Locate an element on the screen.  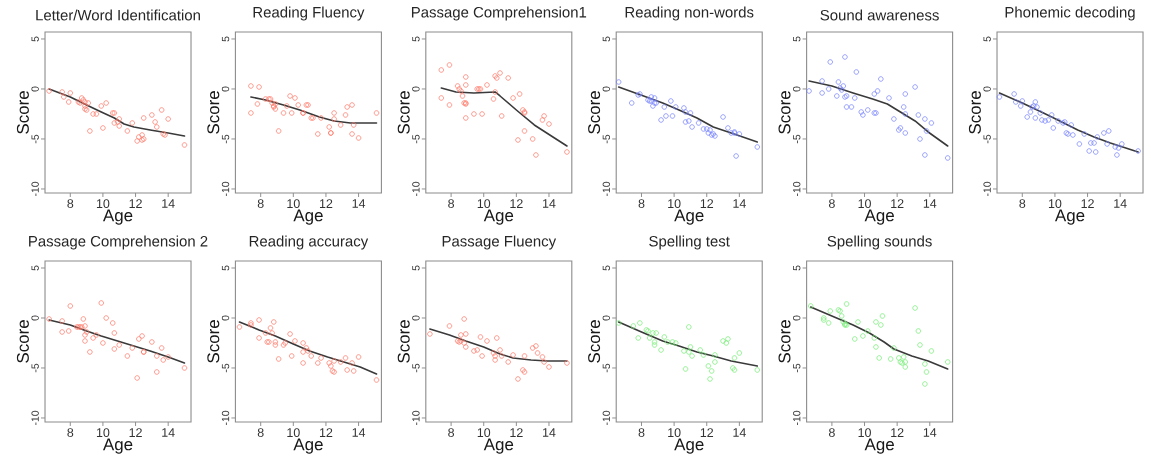
chart-title: Spelling test is located at coordinates (689, 242).